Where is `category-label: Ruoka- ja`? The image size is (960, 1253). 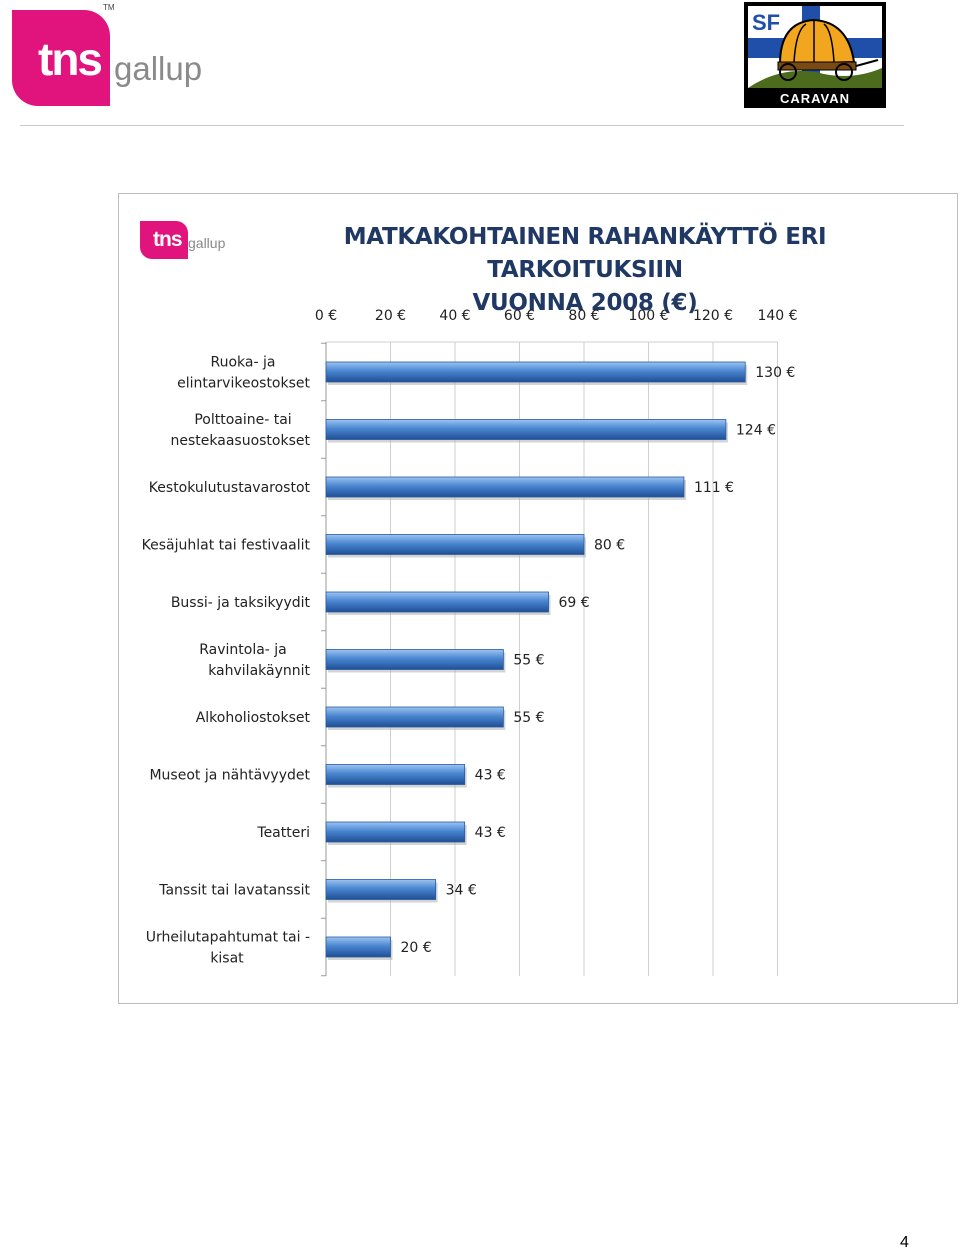
category-label: Ruoka- ja is located at coordinates (243, 363).